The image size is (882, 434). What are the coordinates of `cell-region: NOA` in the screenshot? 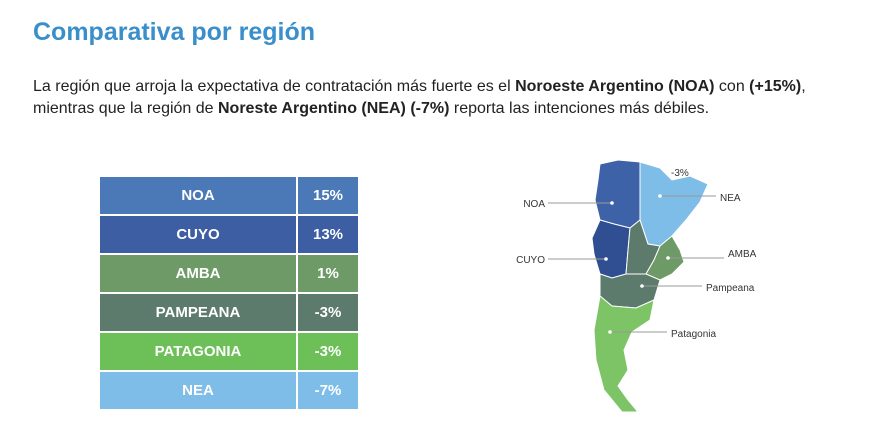 It's located at (199, 195).